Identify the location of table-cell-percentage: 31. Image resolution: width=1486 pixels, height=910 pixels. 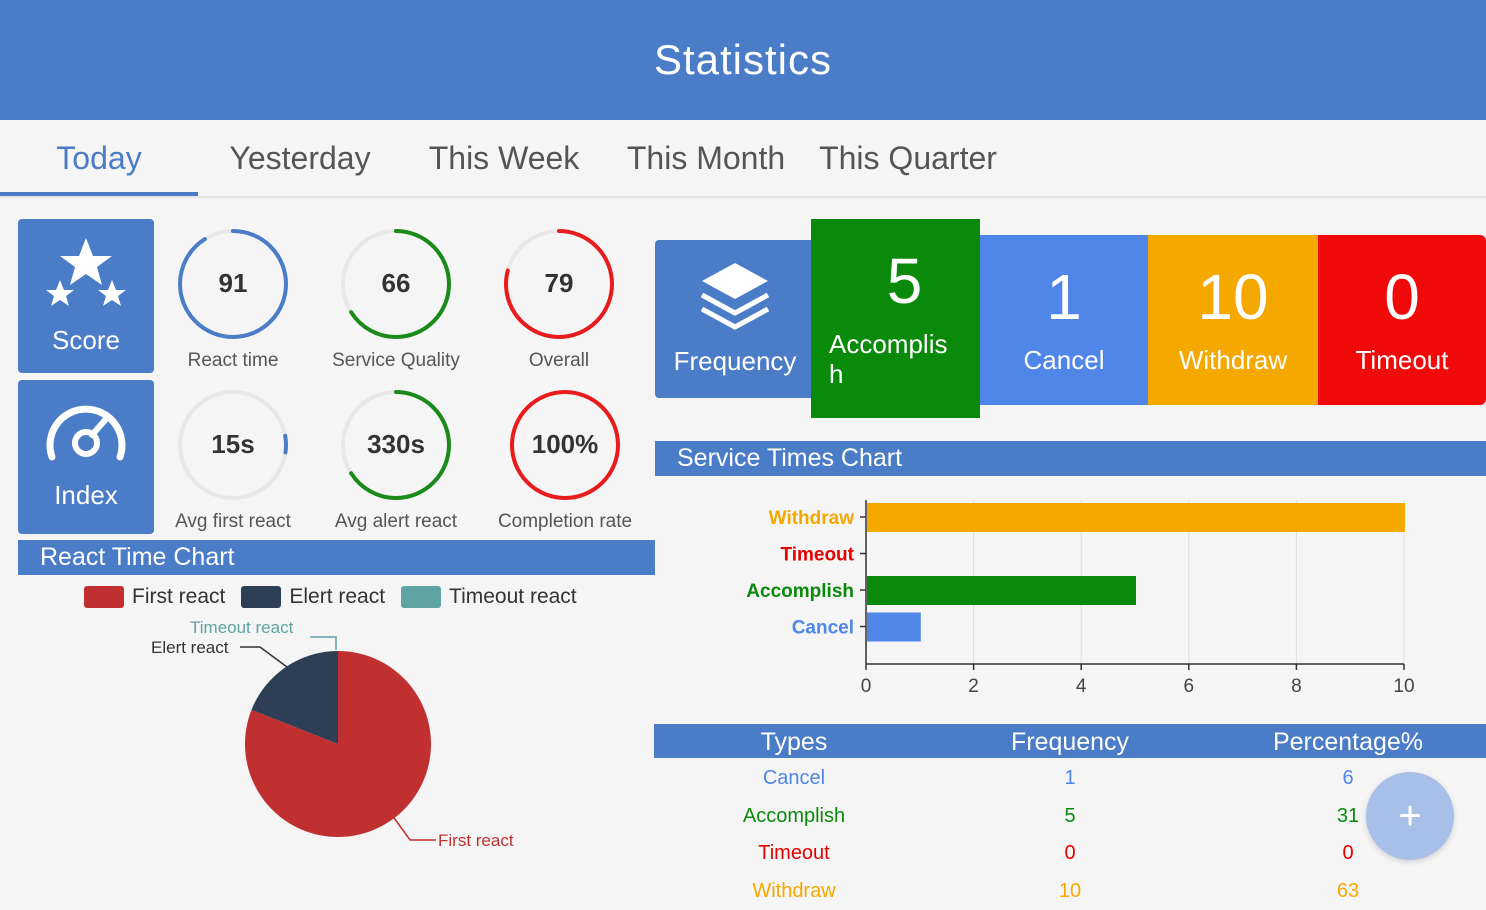
(1348, 816).